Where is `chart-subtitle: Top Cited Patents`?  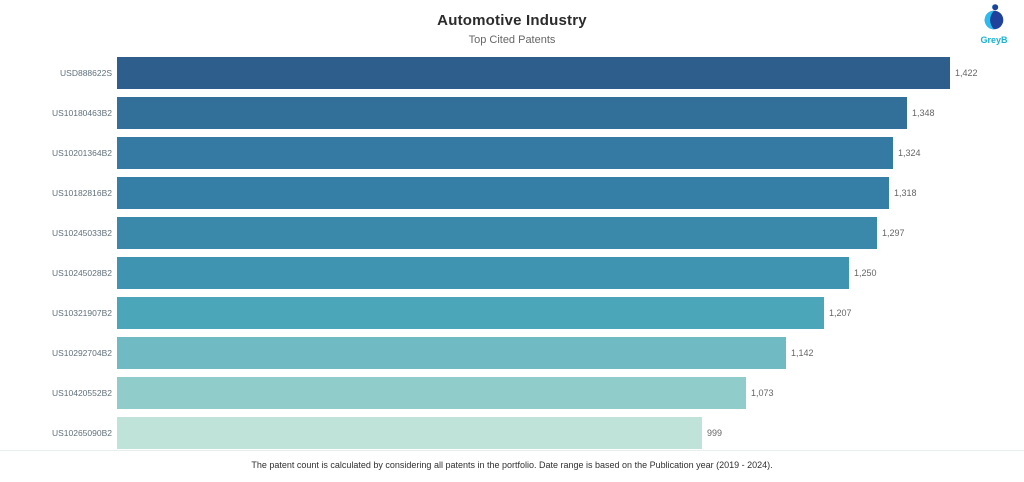
chart-subtitle: Top Cited Patents is located at coordinates (512, 40).